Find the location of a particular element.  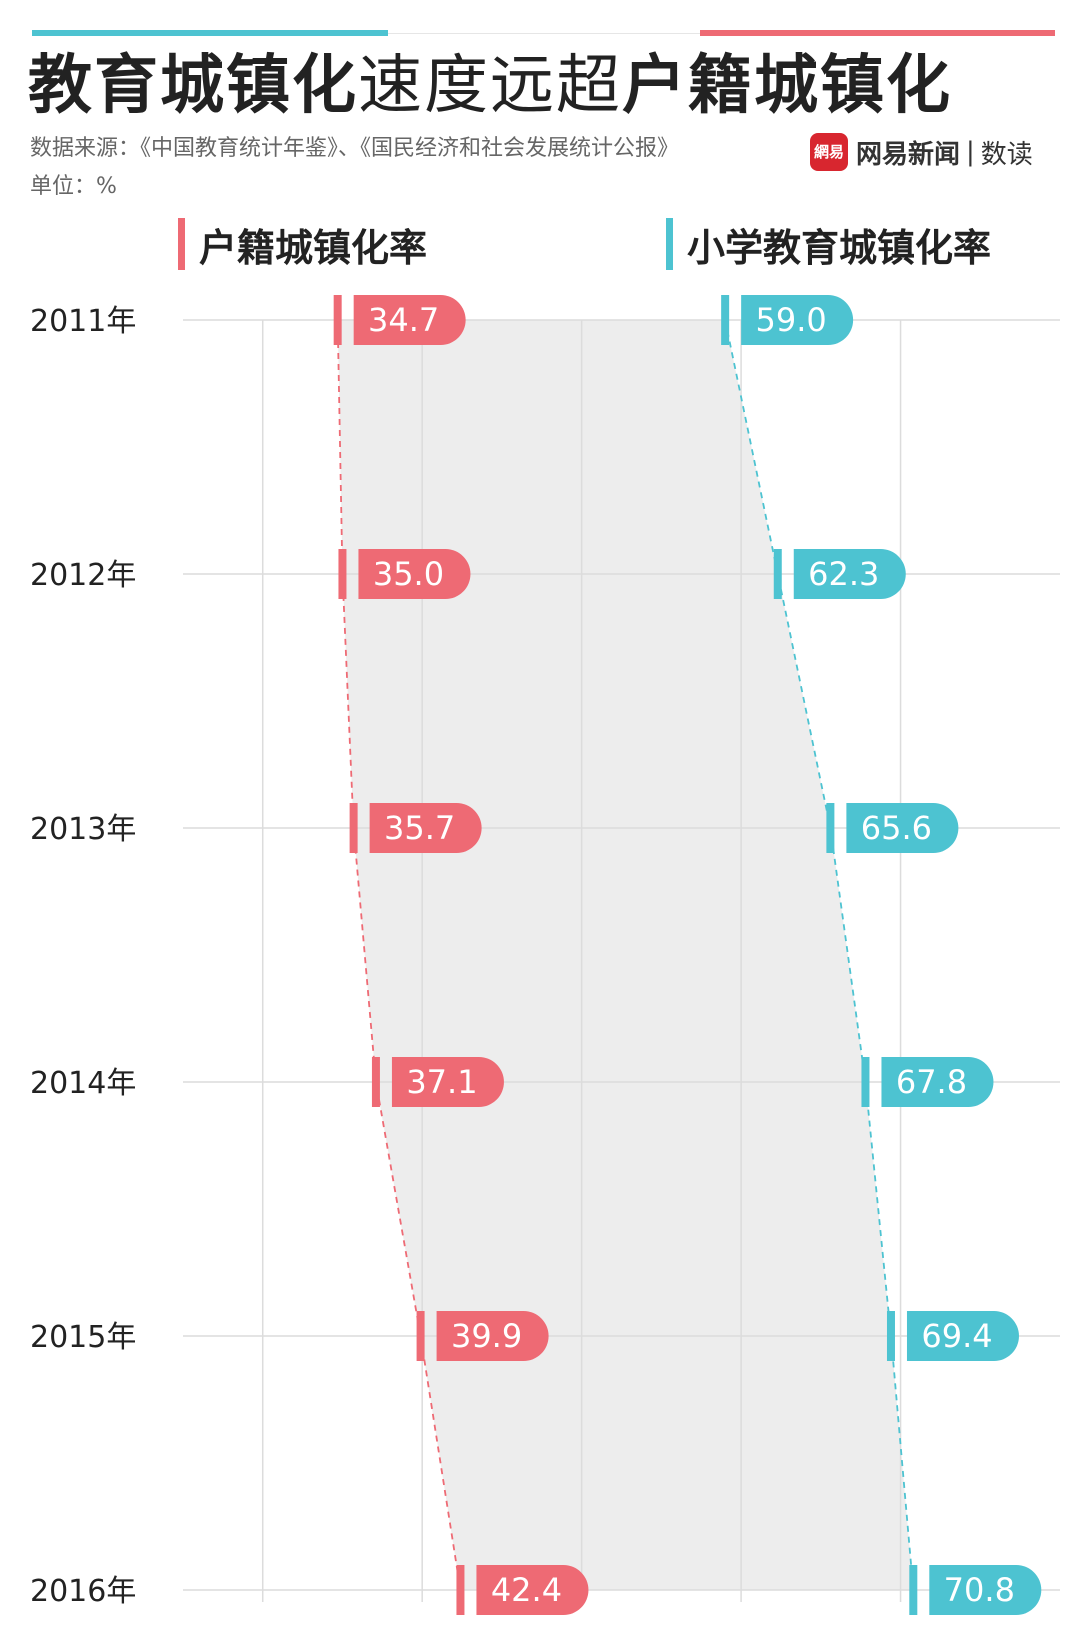

title-part-1: 教育城镇化 is located at coordinates (193, 86).